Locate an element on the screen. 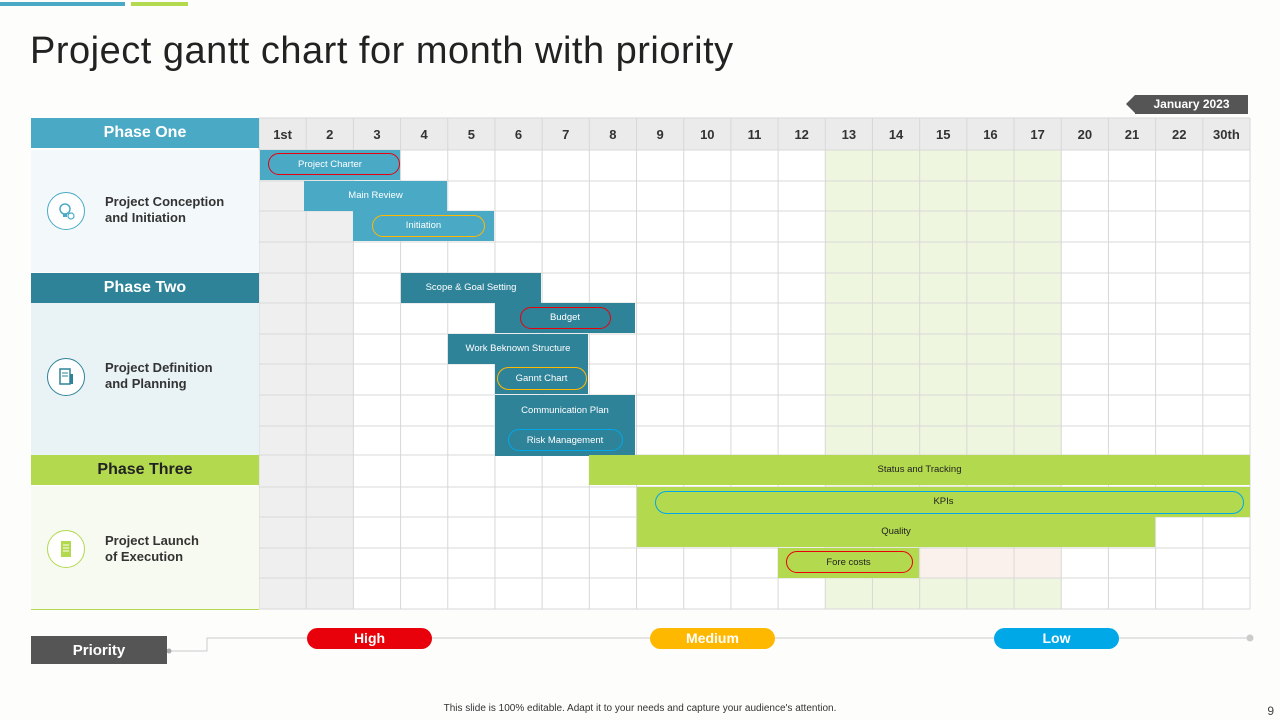 This screenshot has width=1280, height=720. task-label: Status and Tracking is located at coordinates (919, 469).